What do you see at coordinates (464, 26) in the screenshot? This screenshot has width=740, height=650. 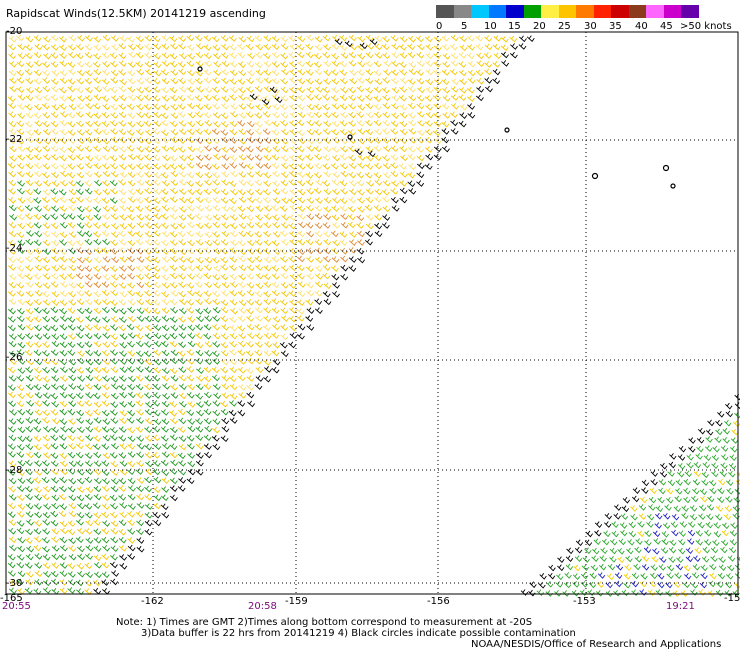 I see `legend-label: 5` at bounding box center [464, 26].